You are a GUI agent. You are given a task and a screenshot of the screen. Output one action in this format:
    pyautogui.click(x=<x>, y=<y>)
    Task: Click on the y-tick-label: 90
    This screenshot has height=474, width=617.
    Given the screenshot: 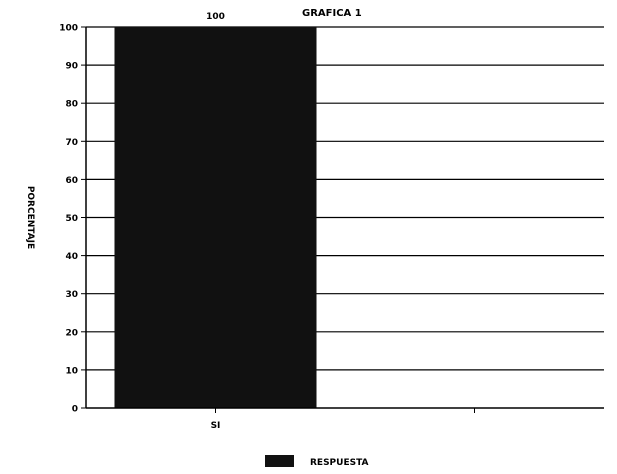 What is the action you would take?
    pyautogui.click(x=71, y=67)
    